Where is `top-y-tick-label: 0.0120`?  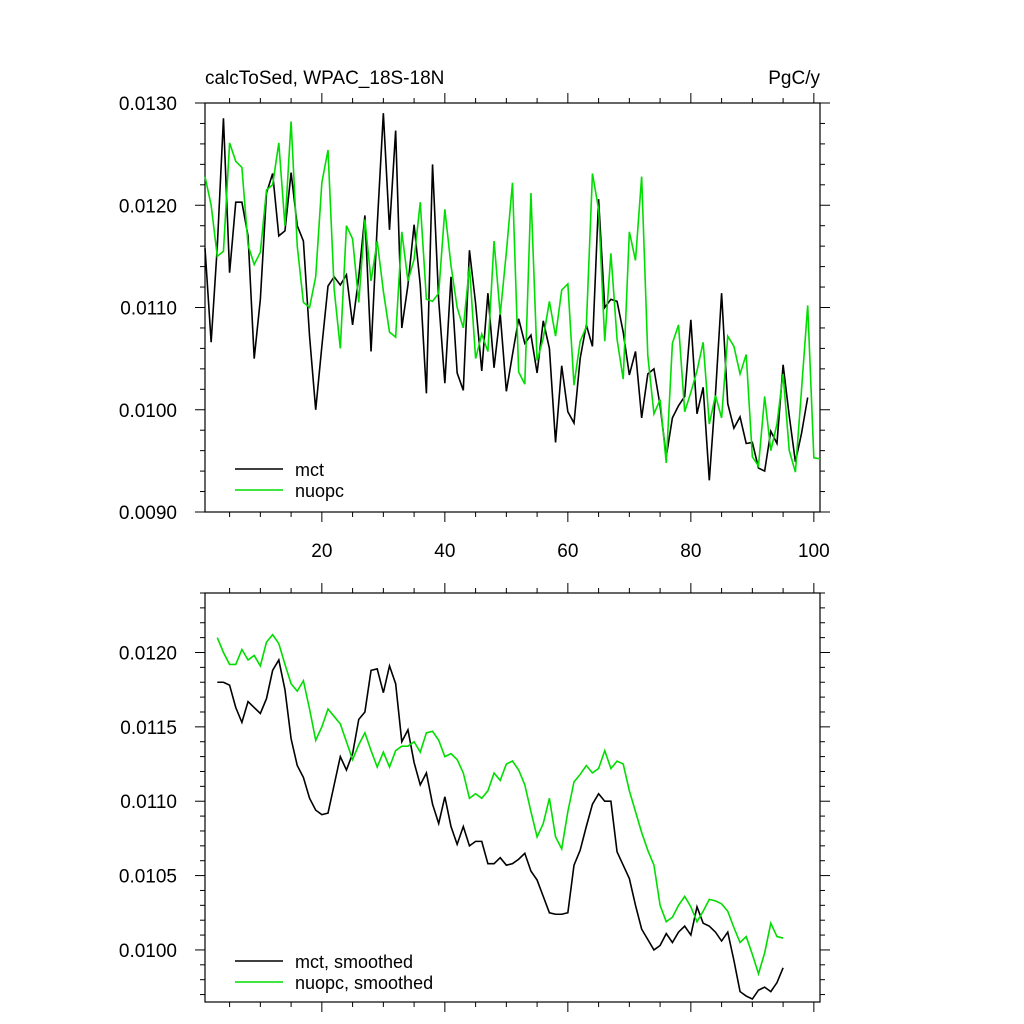 top-y-tick-label: 0.0120 is located at coordinates (148, 206).